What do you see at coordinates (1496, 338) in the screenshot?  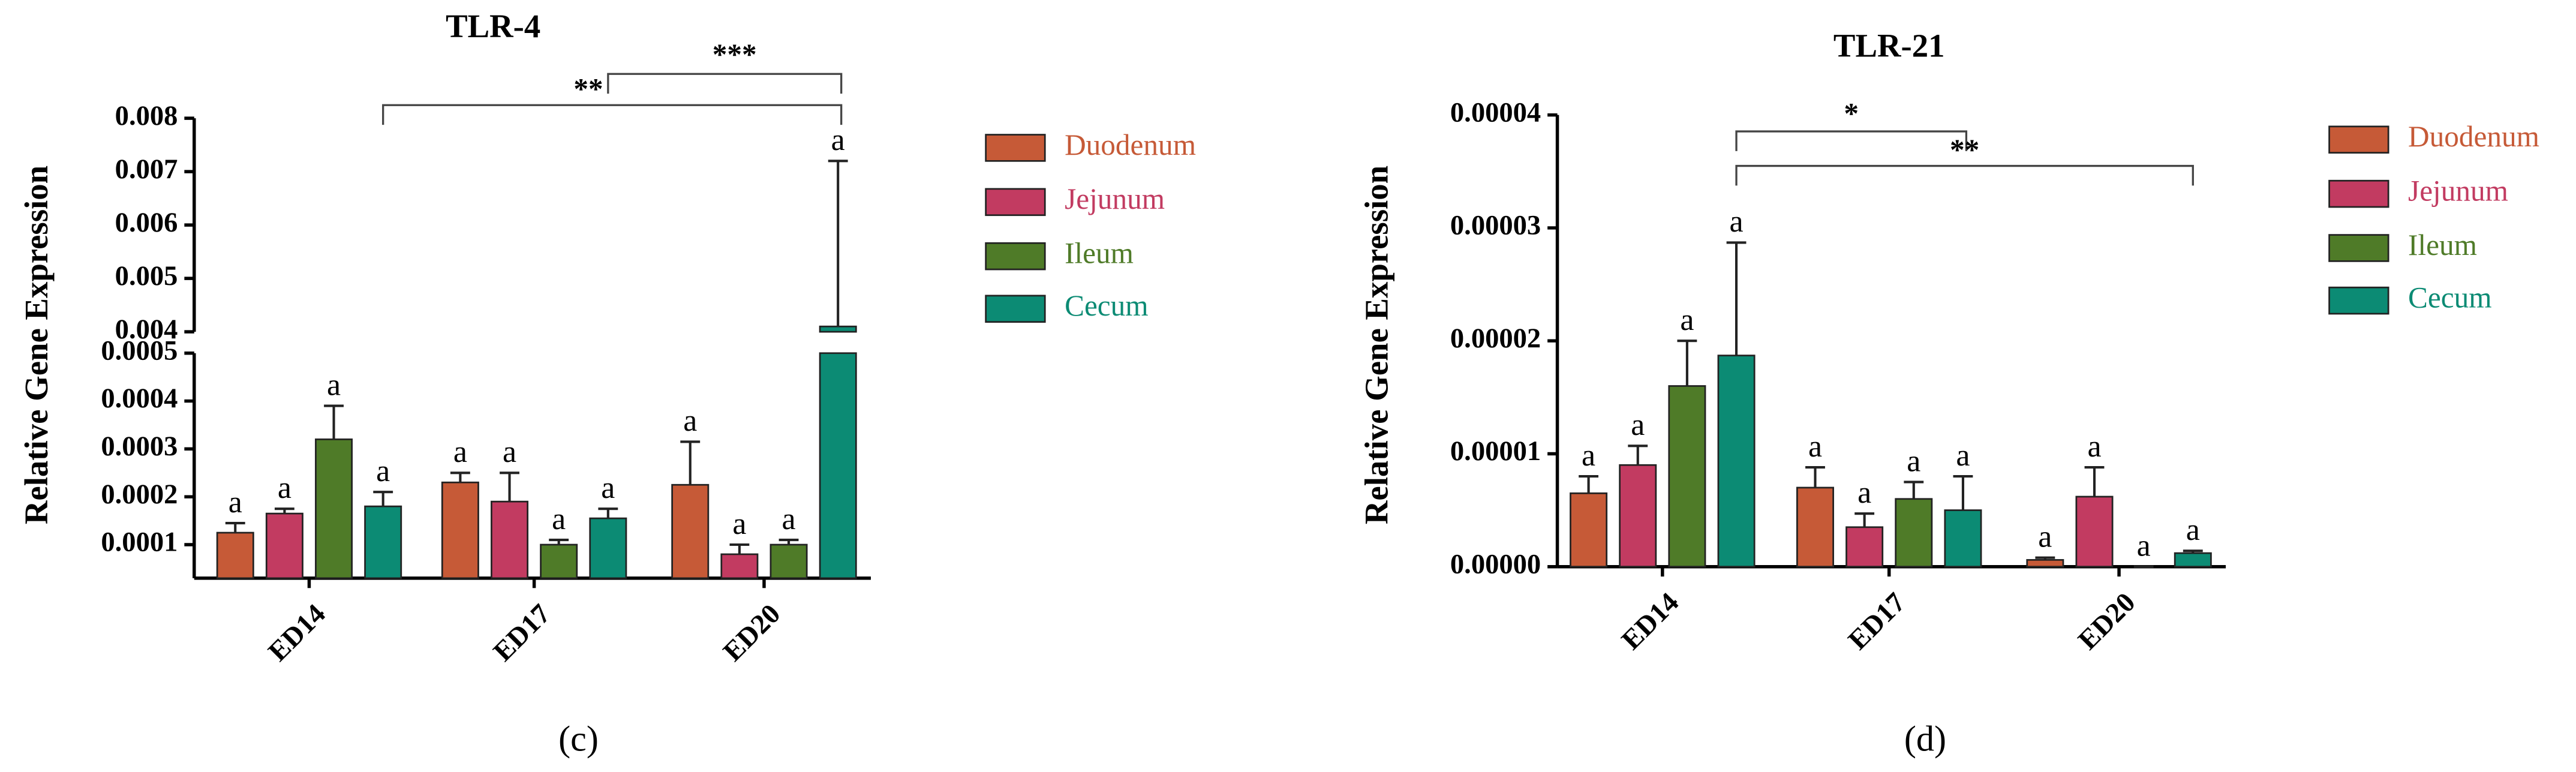 I see `y-tick-label: 0.00002` at bounding box center [1496, 338].